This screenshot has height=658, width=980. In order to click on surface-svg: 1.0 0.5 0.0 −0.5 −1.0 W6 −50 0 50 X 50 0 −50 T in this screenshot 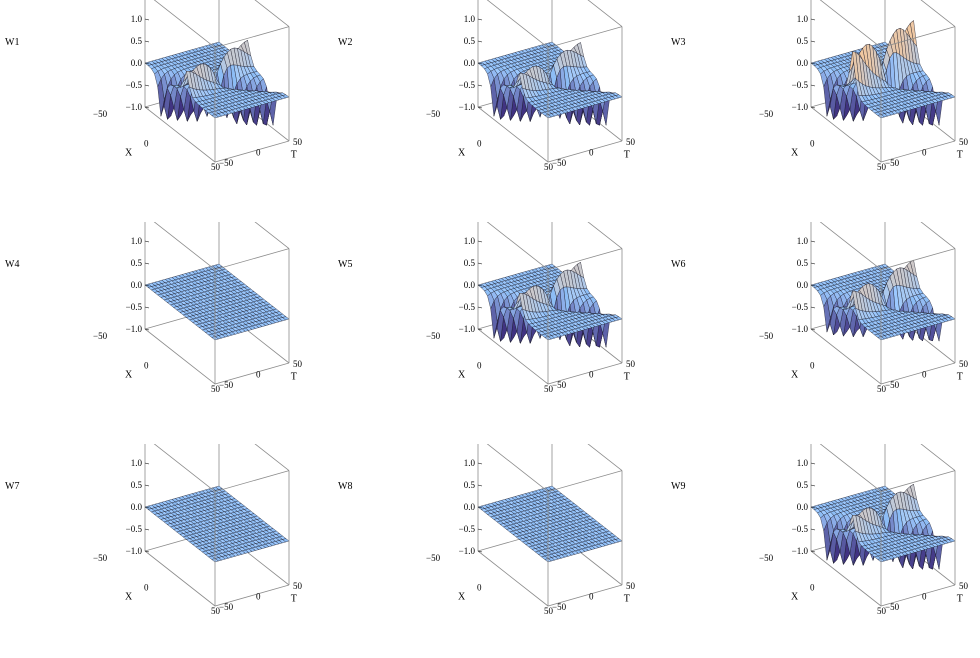, I will do `click(820, 308)`.